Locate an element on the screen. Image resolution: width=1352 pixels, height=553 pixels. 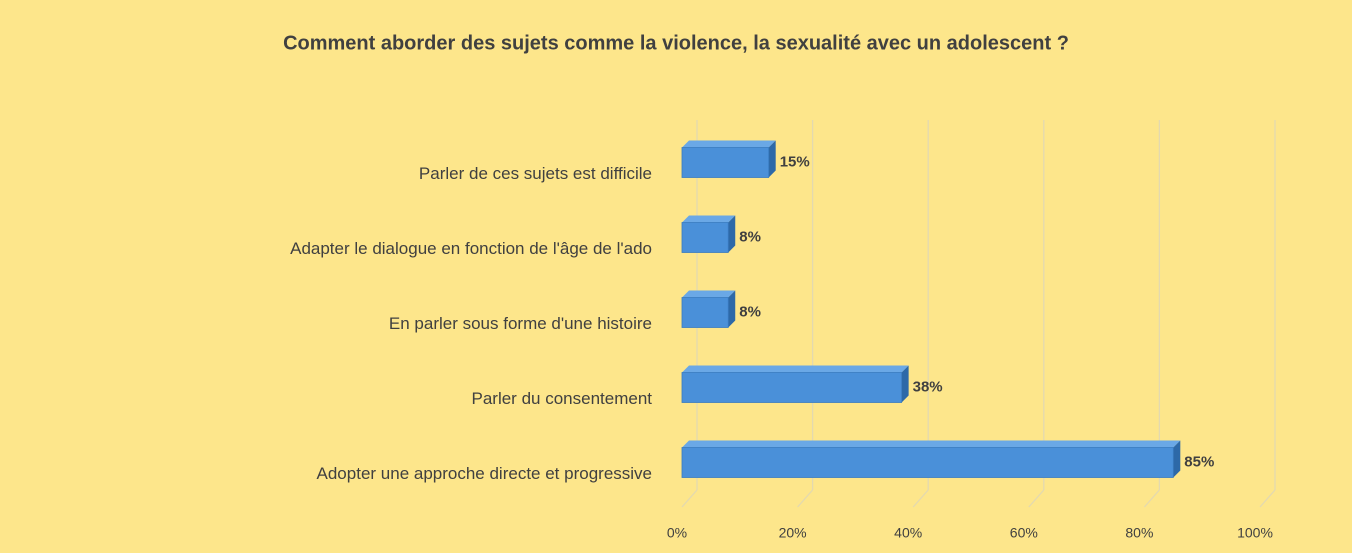
value-label: 85% is located at coordinates (1199, 461).